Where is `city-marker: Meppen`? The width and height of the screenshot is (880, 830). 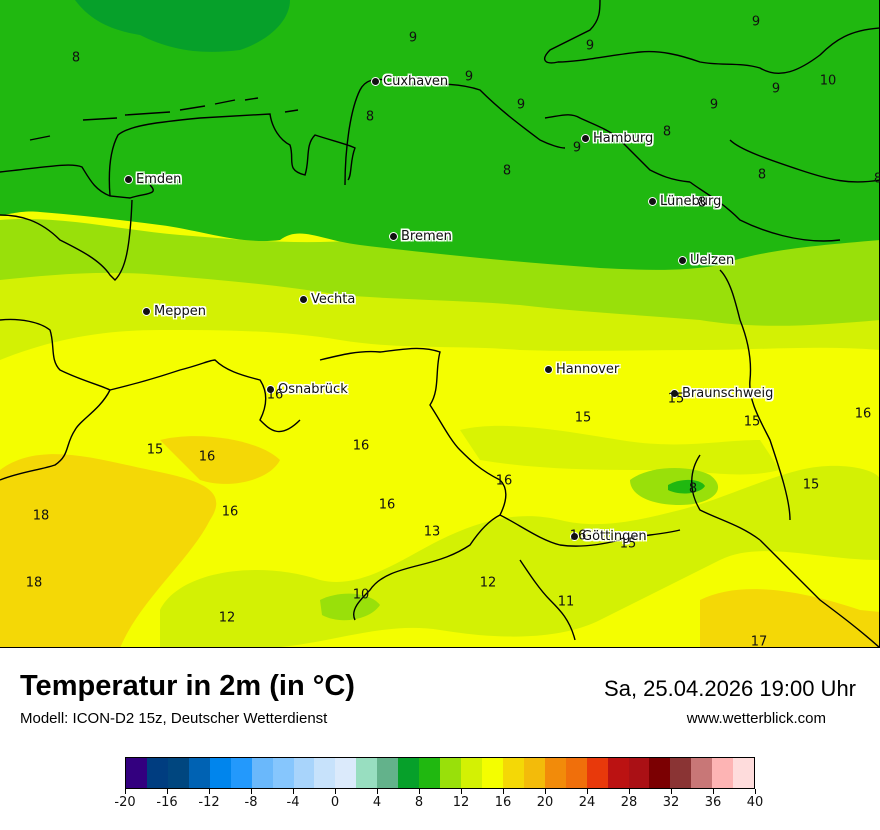
city-marker: Meppen is located at coordinates (174, 311).